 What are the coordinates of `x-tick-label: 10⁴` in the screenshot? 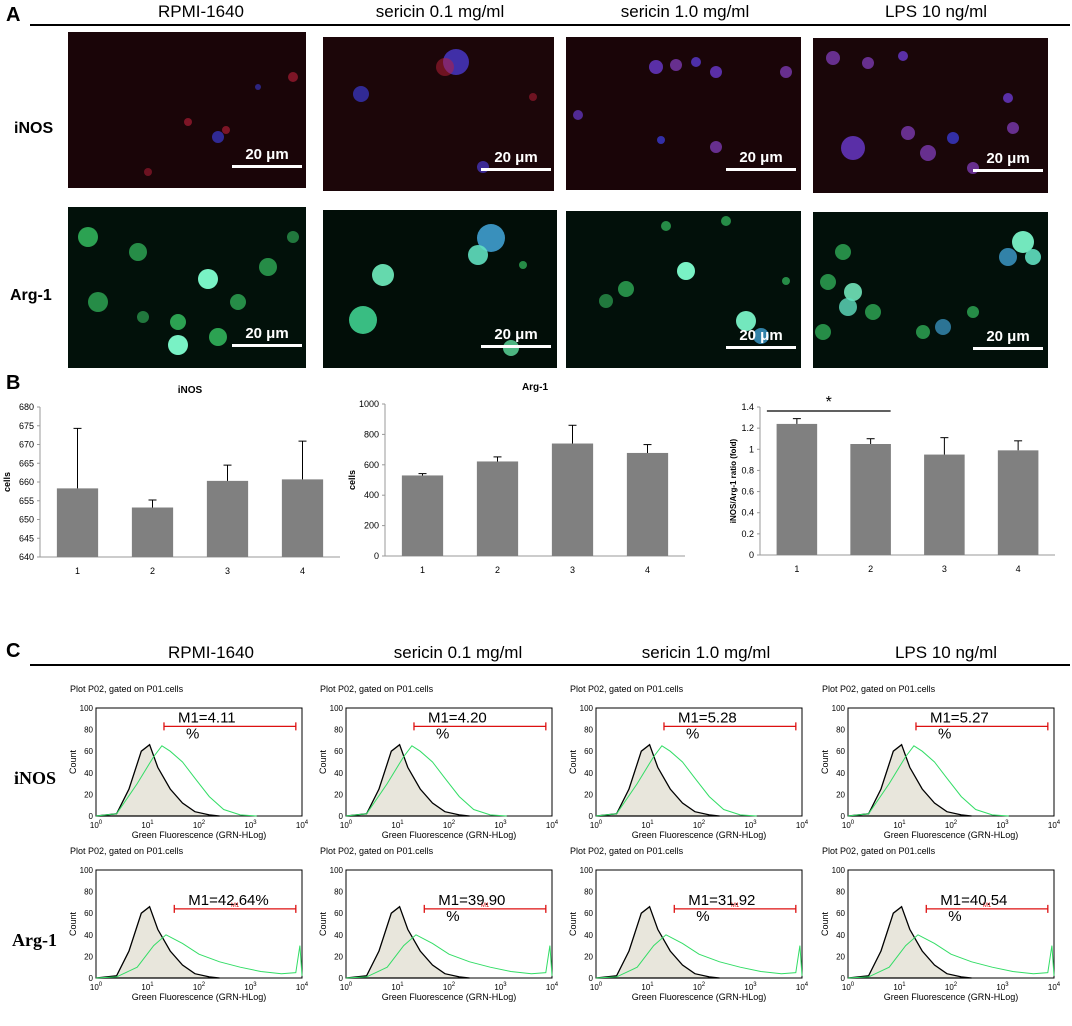 It's located at (1054, 987).